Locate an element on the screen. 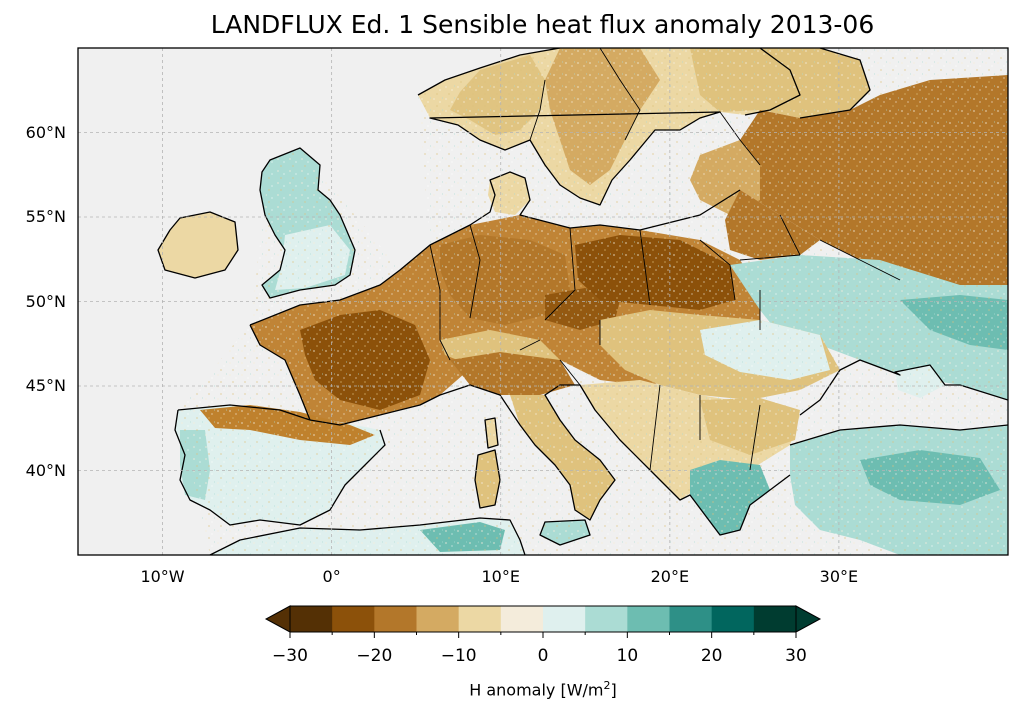  coast-britain is located at coordinates (307, 223).